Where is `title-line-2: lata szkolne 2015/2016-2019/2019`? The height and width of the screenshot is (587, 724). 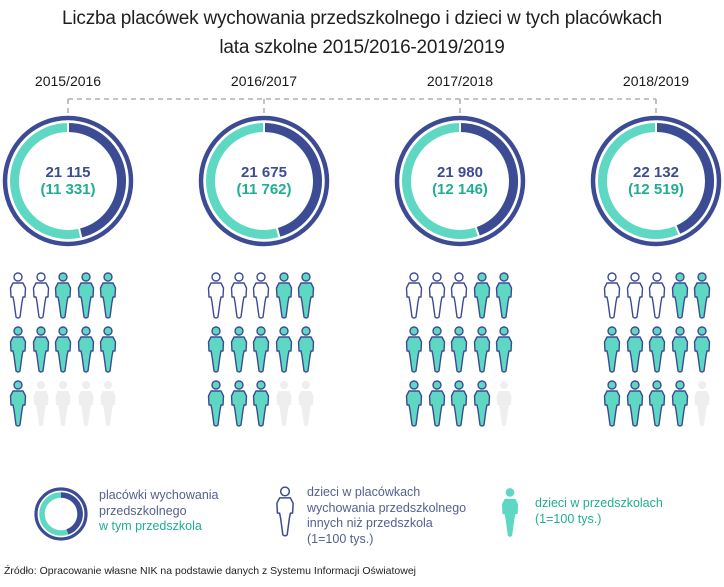
title-line-2: lata szkolne 2015/2016-2019/2019 is located at coordinates (362, 47).